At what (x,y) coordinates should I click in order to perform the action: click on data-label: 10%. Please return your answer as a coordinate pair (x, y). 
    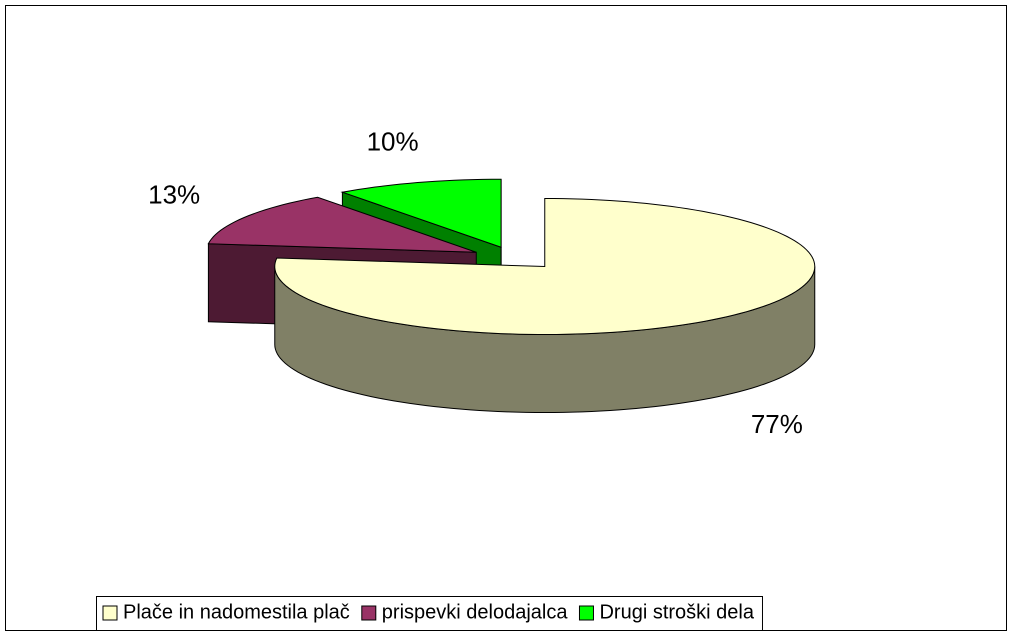
    Looking at the image, I should click on (393, 142).